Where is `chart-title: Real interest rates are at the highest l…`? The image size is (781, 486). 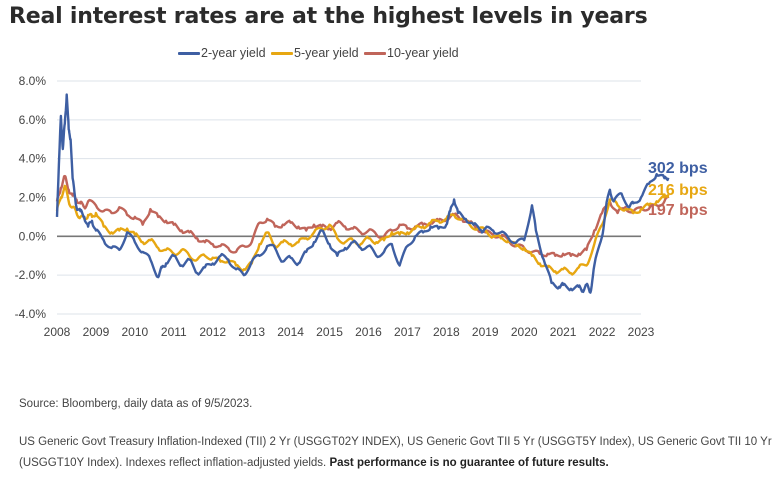 chart-title: Real interest rates are at the highest l… is located at coordinates (328, 16).